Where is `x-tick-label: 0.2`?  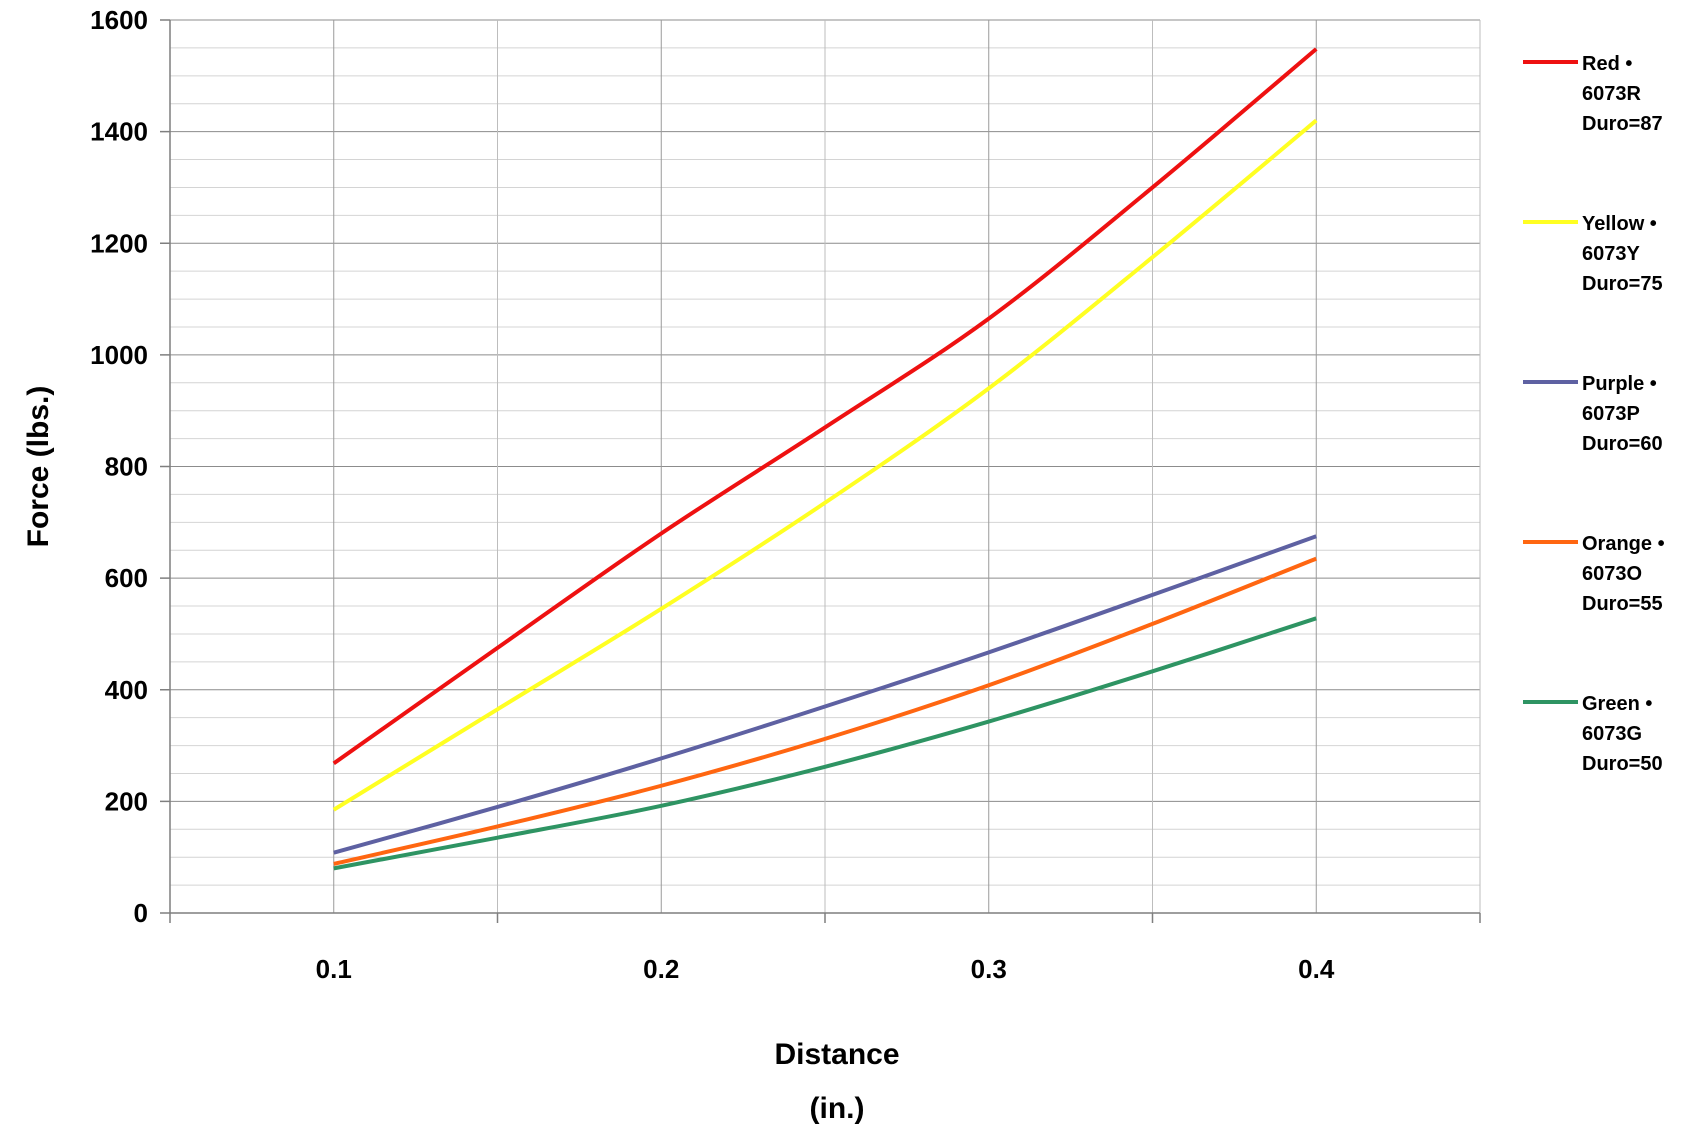 x-tick-label: 0.2 is located at coordinates (661, 969).